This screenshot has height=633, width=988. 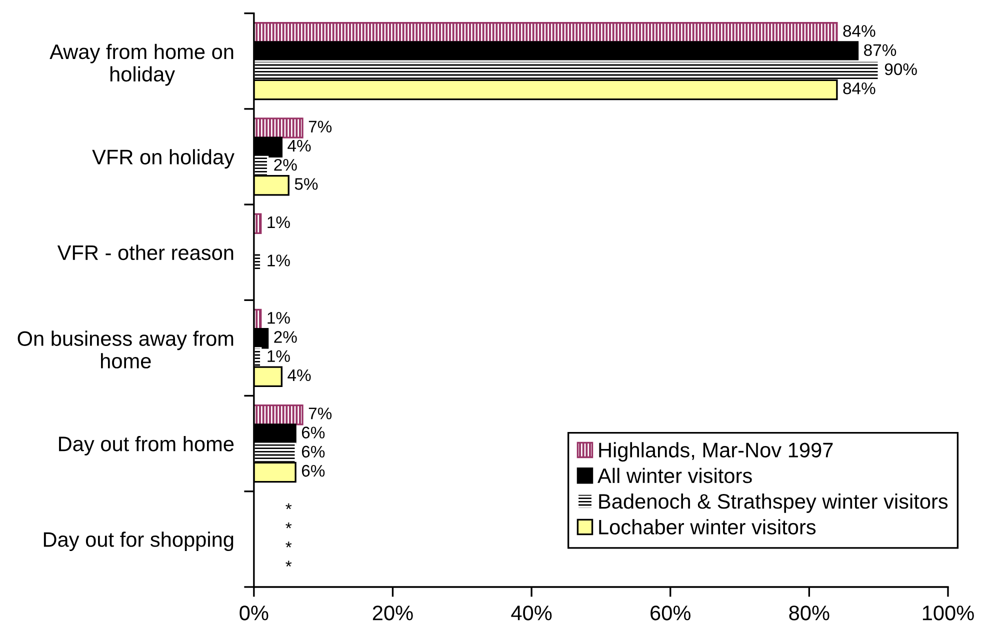 What do you see at coordinates (254, 613) in the screenshot?
I see `x-tick-label: 0%` at bounding box center [254, 613].